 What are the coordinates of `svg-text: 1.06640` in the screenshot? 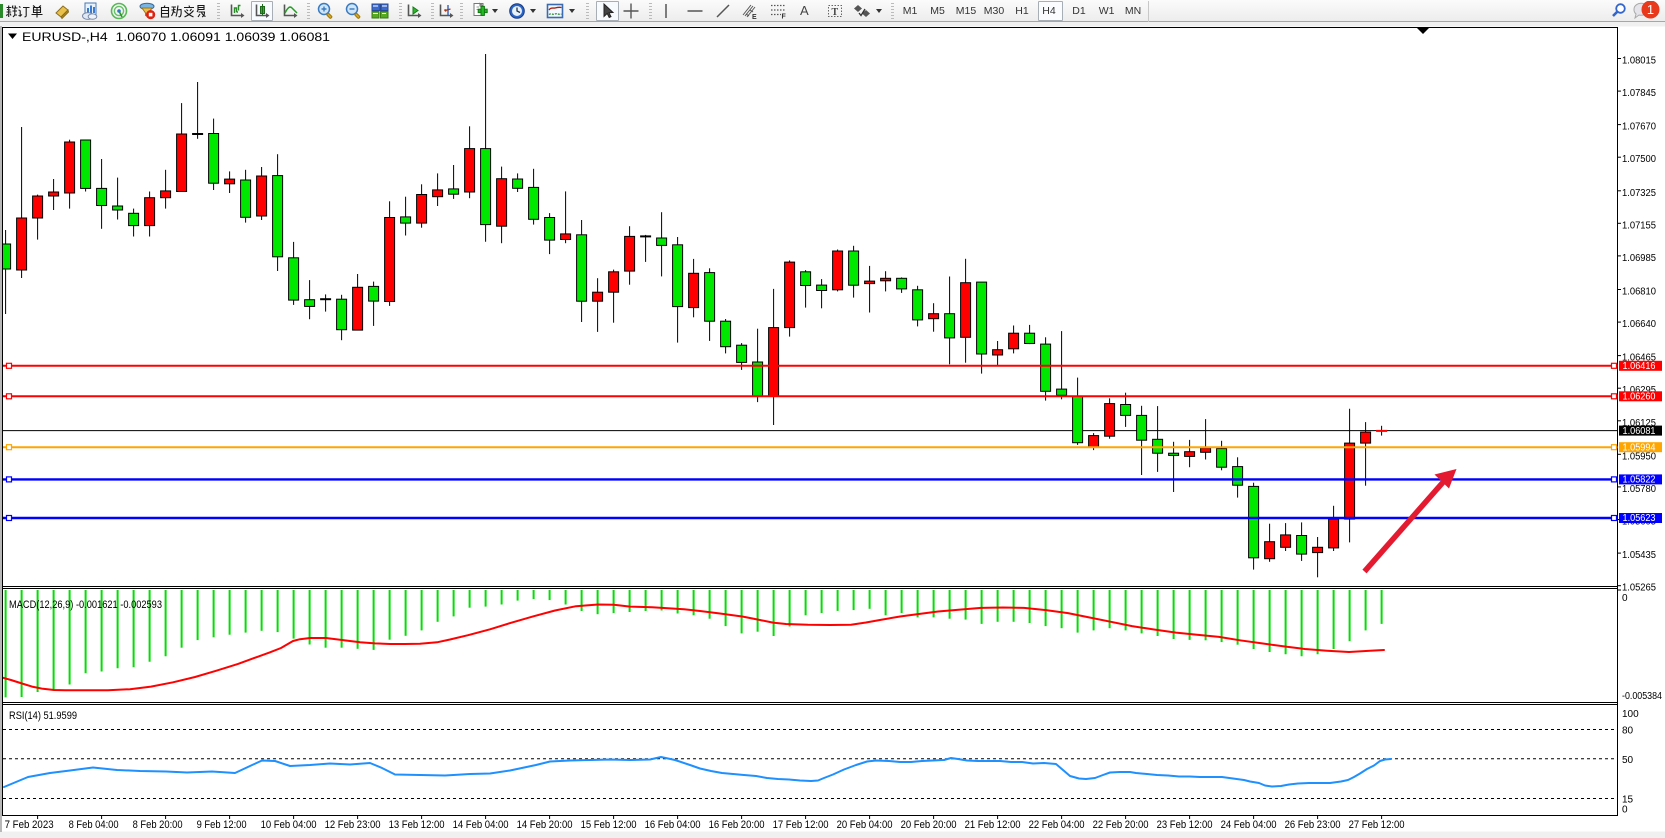 It's located at (1639, 324).